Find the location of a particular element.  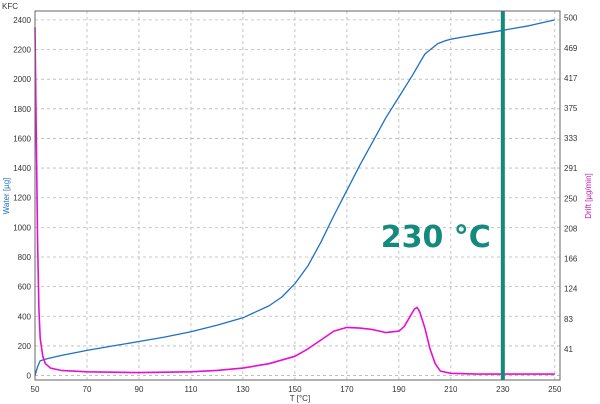

x-axis-title: T [°C] is located at coordinates (300, 398).